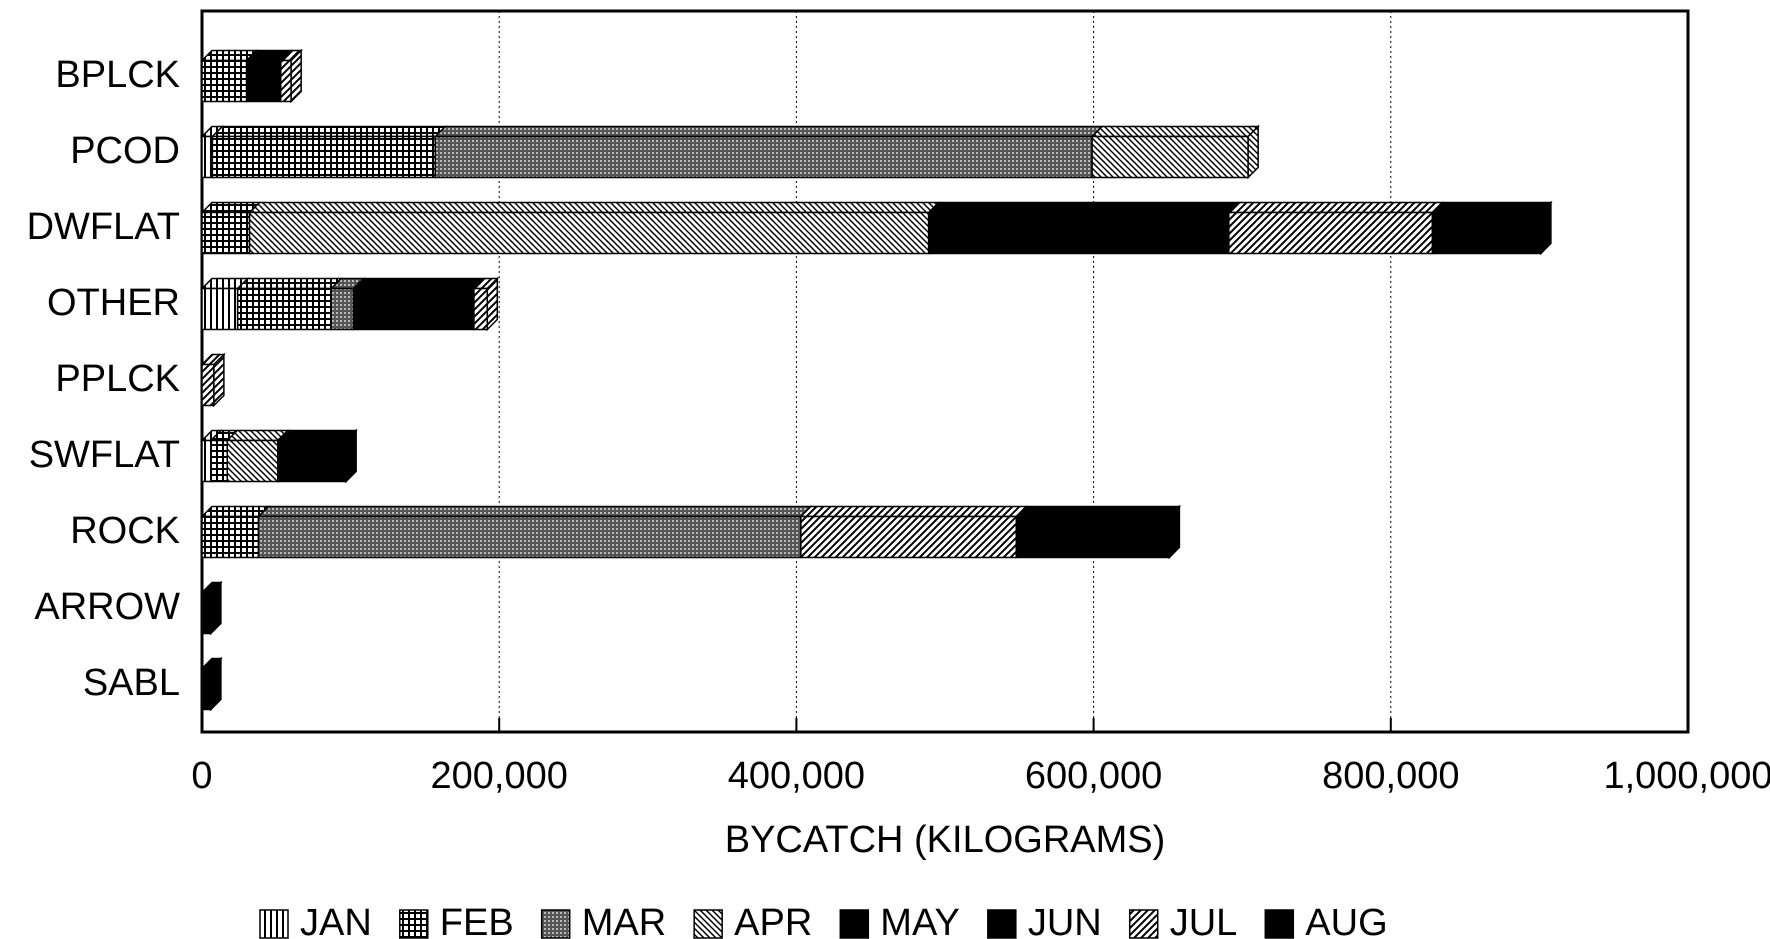 This screenshot has height=939, width=1770. Describe the element at coordinates (117, 379) in the screenshot. I see `y-tick-label: PPLCK` at that location.